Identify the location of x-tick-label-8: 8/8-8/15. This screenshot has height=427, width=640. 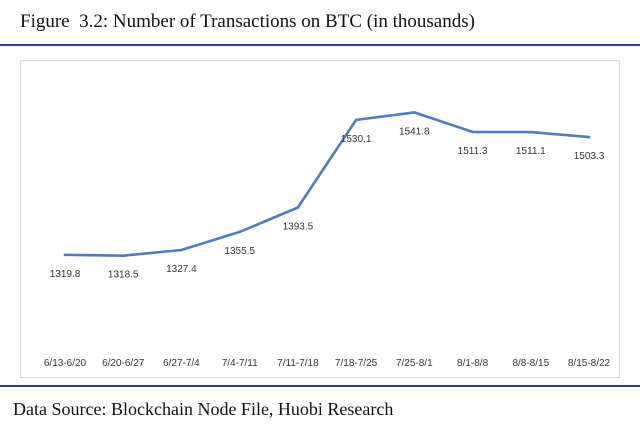
(530, 363).